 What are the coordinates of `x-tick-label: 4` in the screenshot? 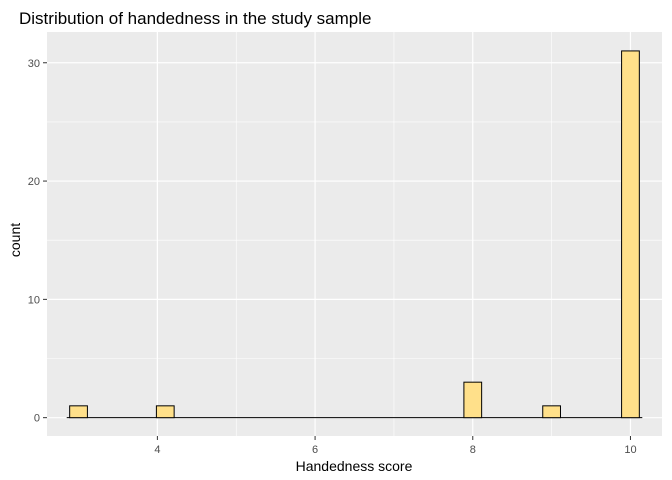 It's located at (157, 450).